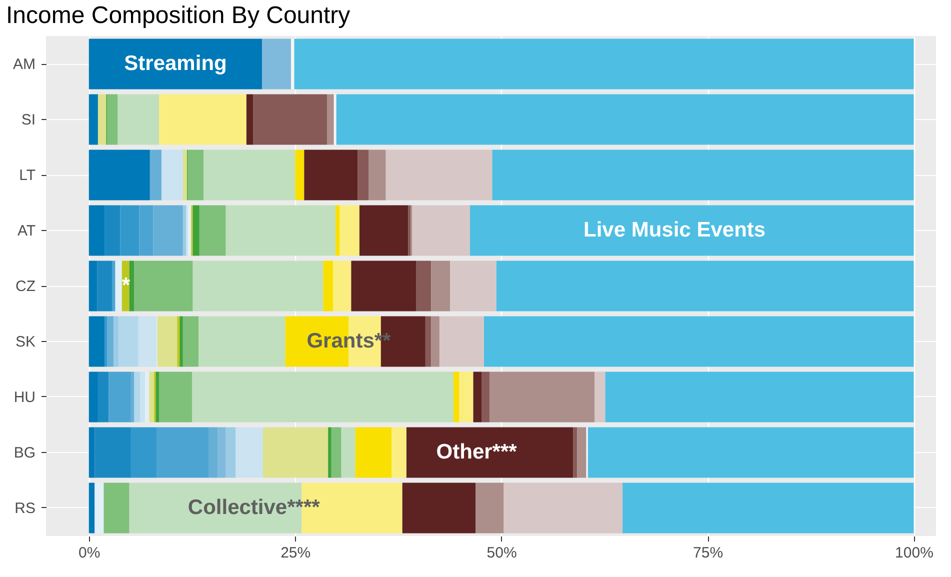  Describe the element at coordinates (25, 341) in the screenshot. I see `y-tick-label: SK` at that location.